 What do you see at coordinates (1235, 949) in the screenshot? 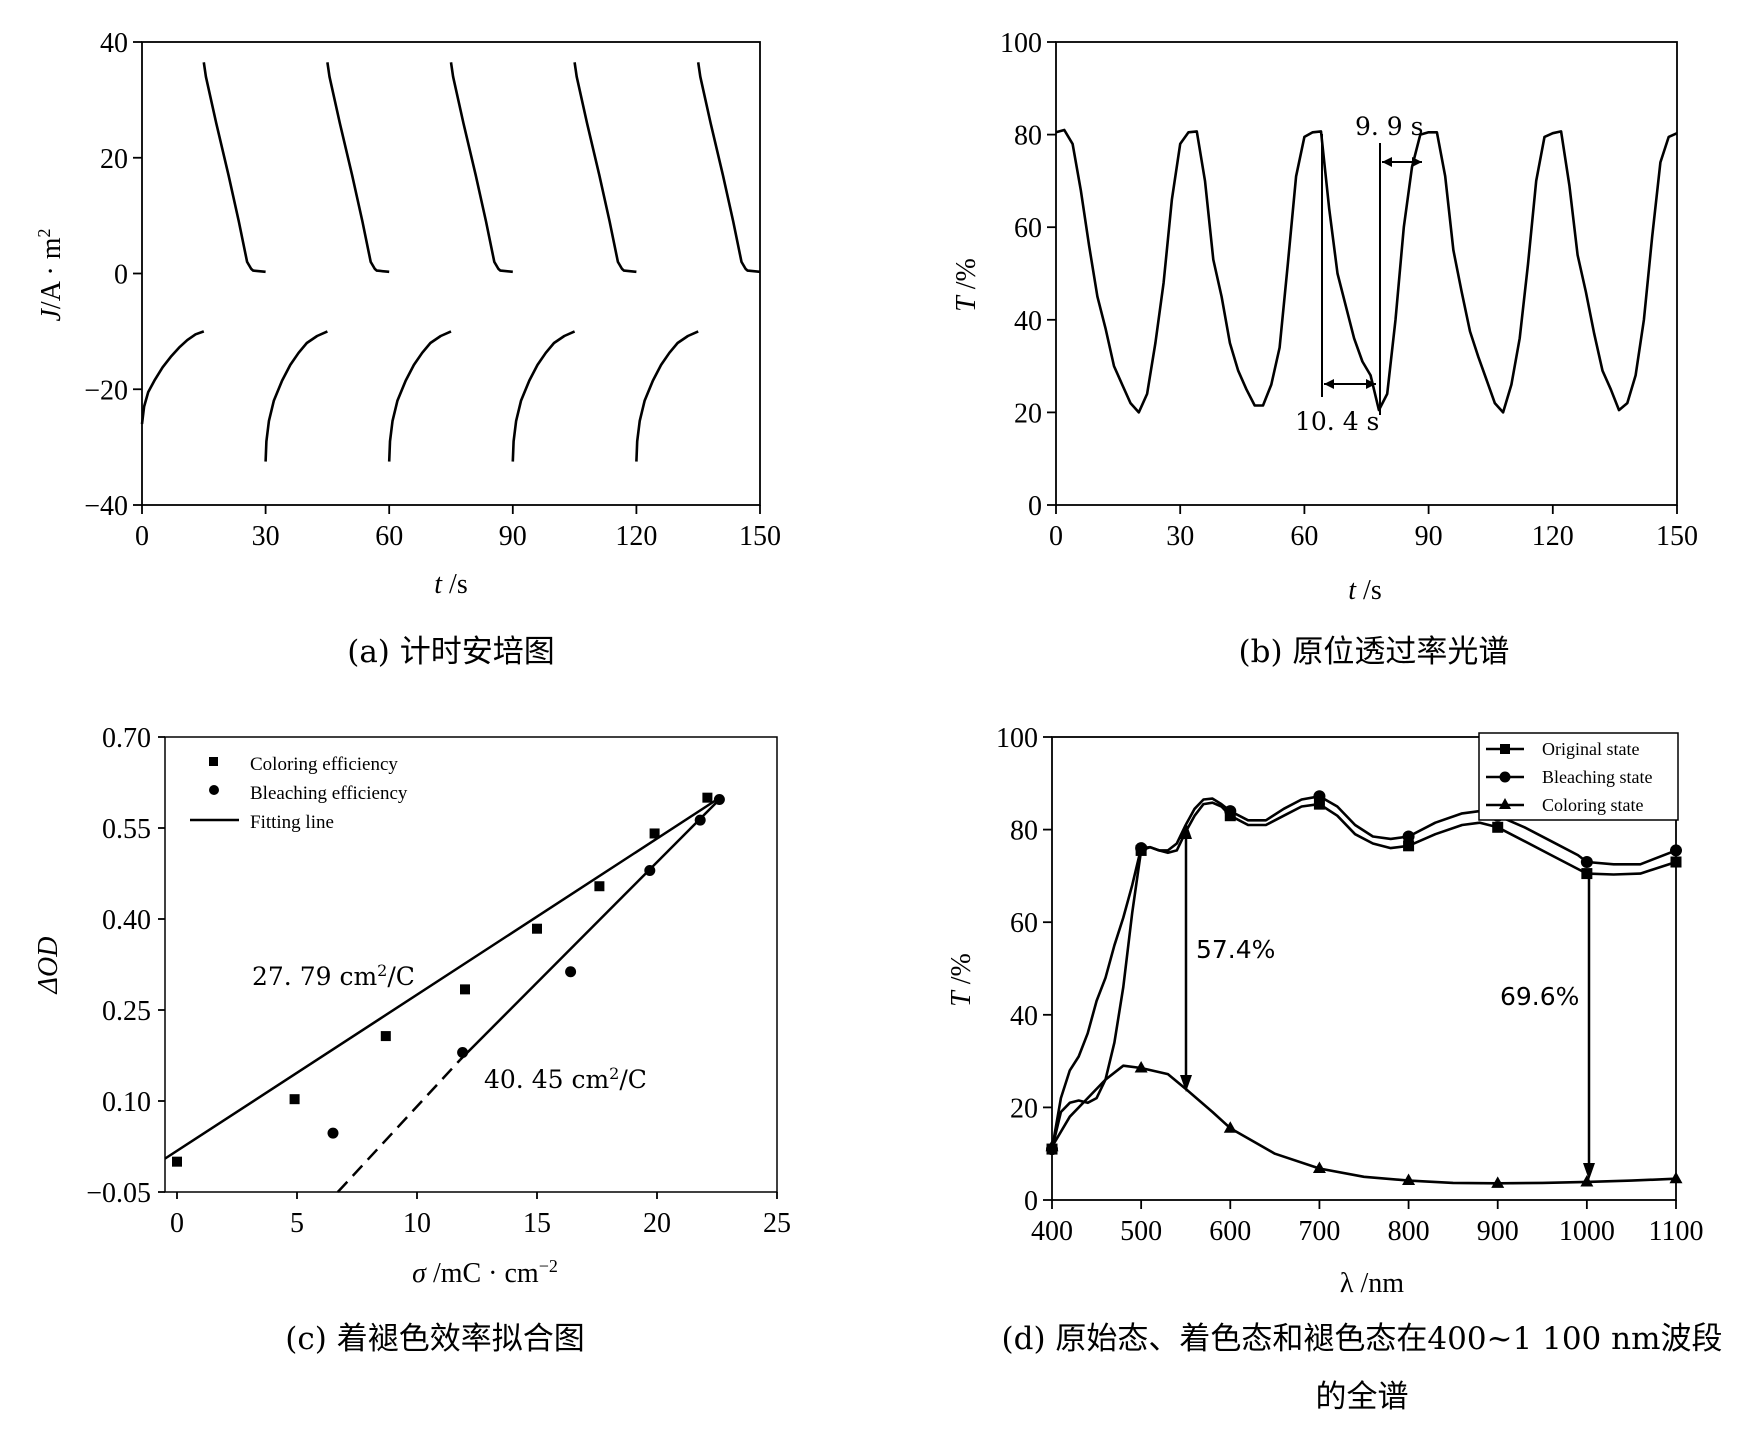
I see `modulation-label-left: 57.4%` at bounding box center [1235, 949].